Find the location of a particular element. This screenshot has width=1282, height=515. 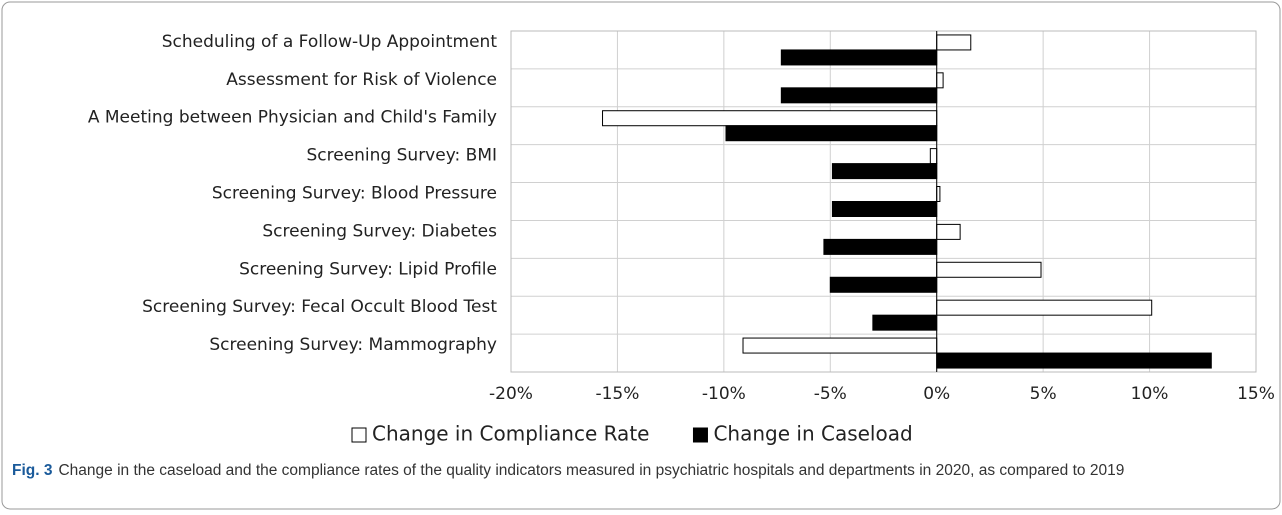

x-tick-label: -20% is located at coordinates (511, 394).